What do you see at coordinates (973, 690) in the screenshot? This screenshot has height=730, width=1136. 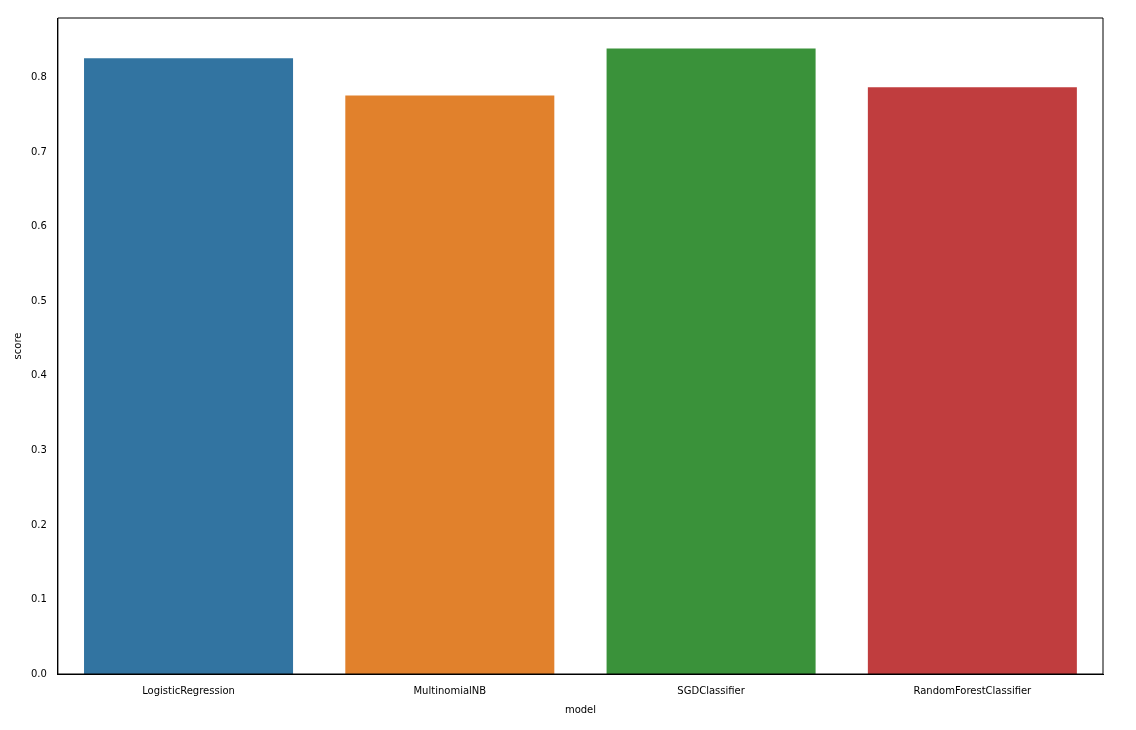 I see `x-tick-label: RandomForestClassifier` at bounding box center [973, 690].